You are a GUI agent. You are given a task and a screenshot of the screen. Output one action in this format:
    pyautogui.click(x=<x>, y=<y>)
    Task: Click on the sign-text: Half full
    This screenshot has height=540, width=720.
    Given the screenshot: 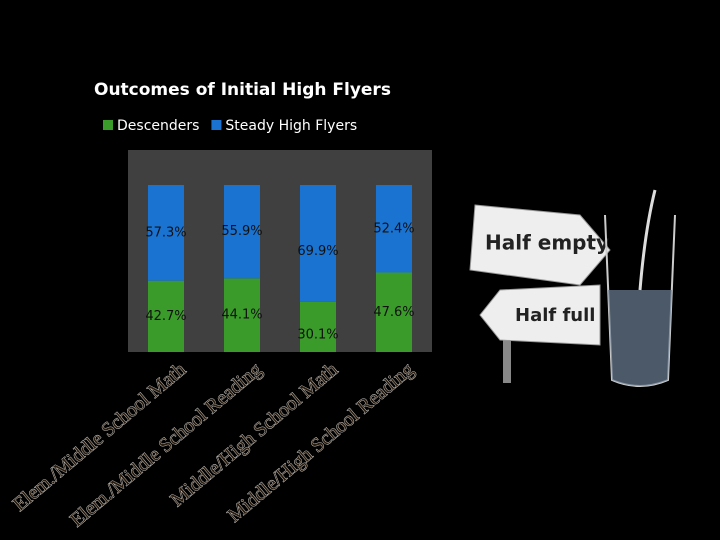 What is the action you would take?
    pyautogui.click(x=555, y=315)
    